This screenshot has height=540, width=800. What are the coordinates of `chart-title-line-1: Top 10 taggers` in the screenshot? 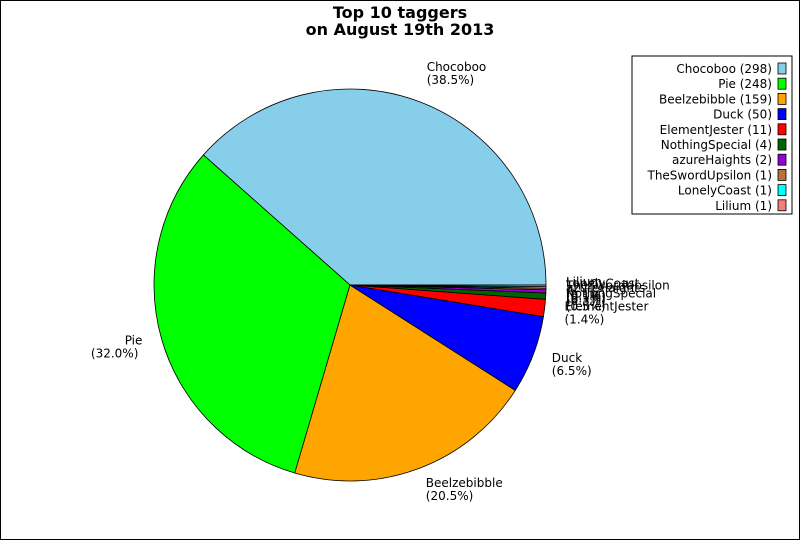 It's located at (400, 12).